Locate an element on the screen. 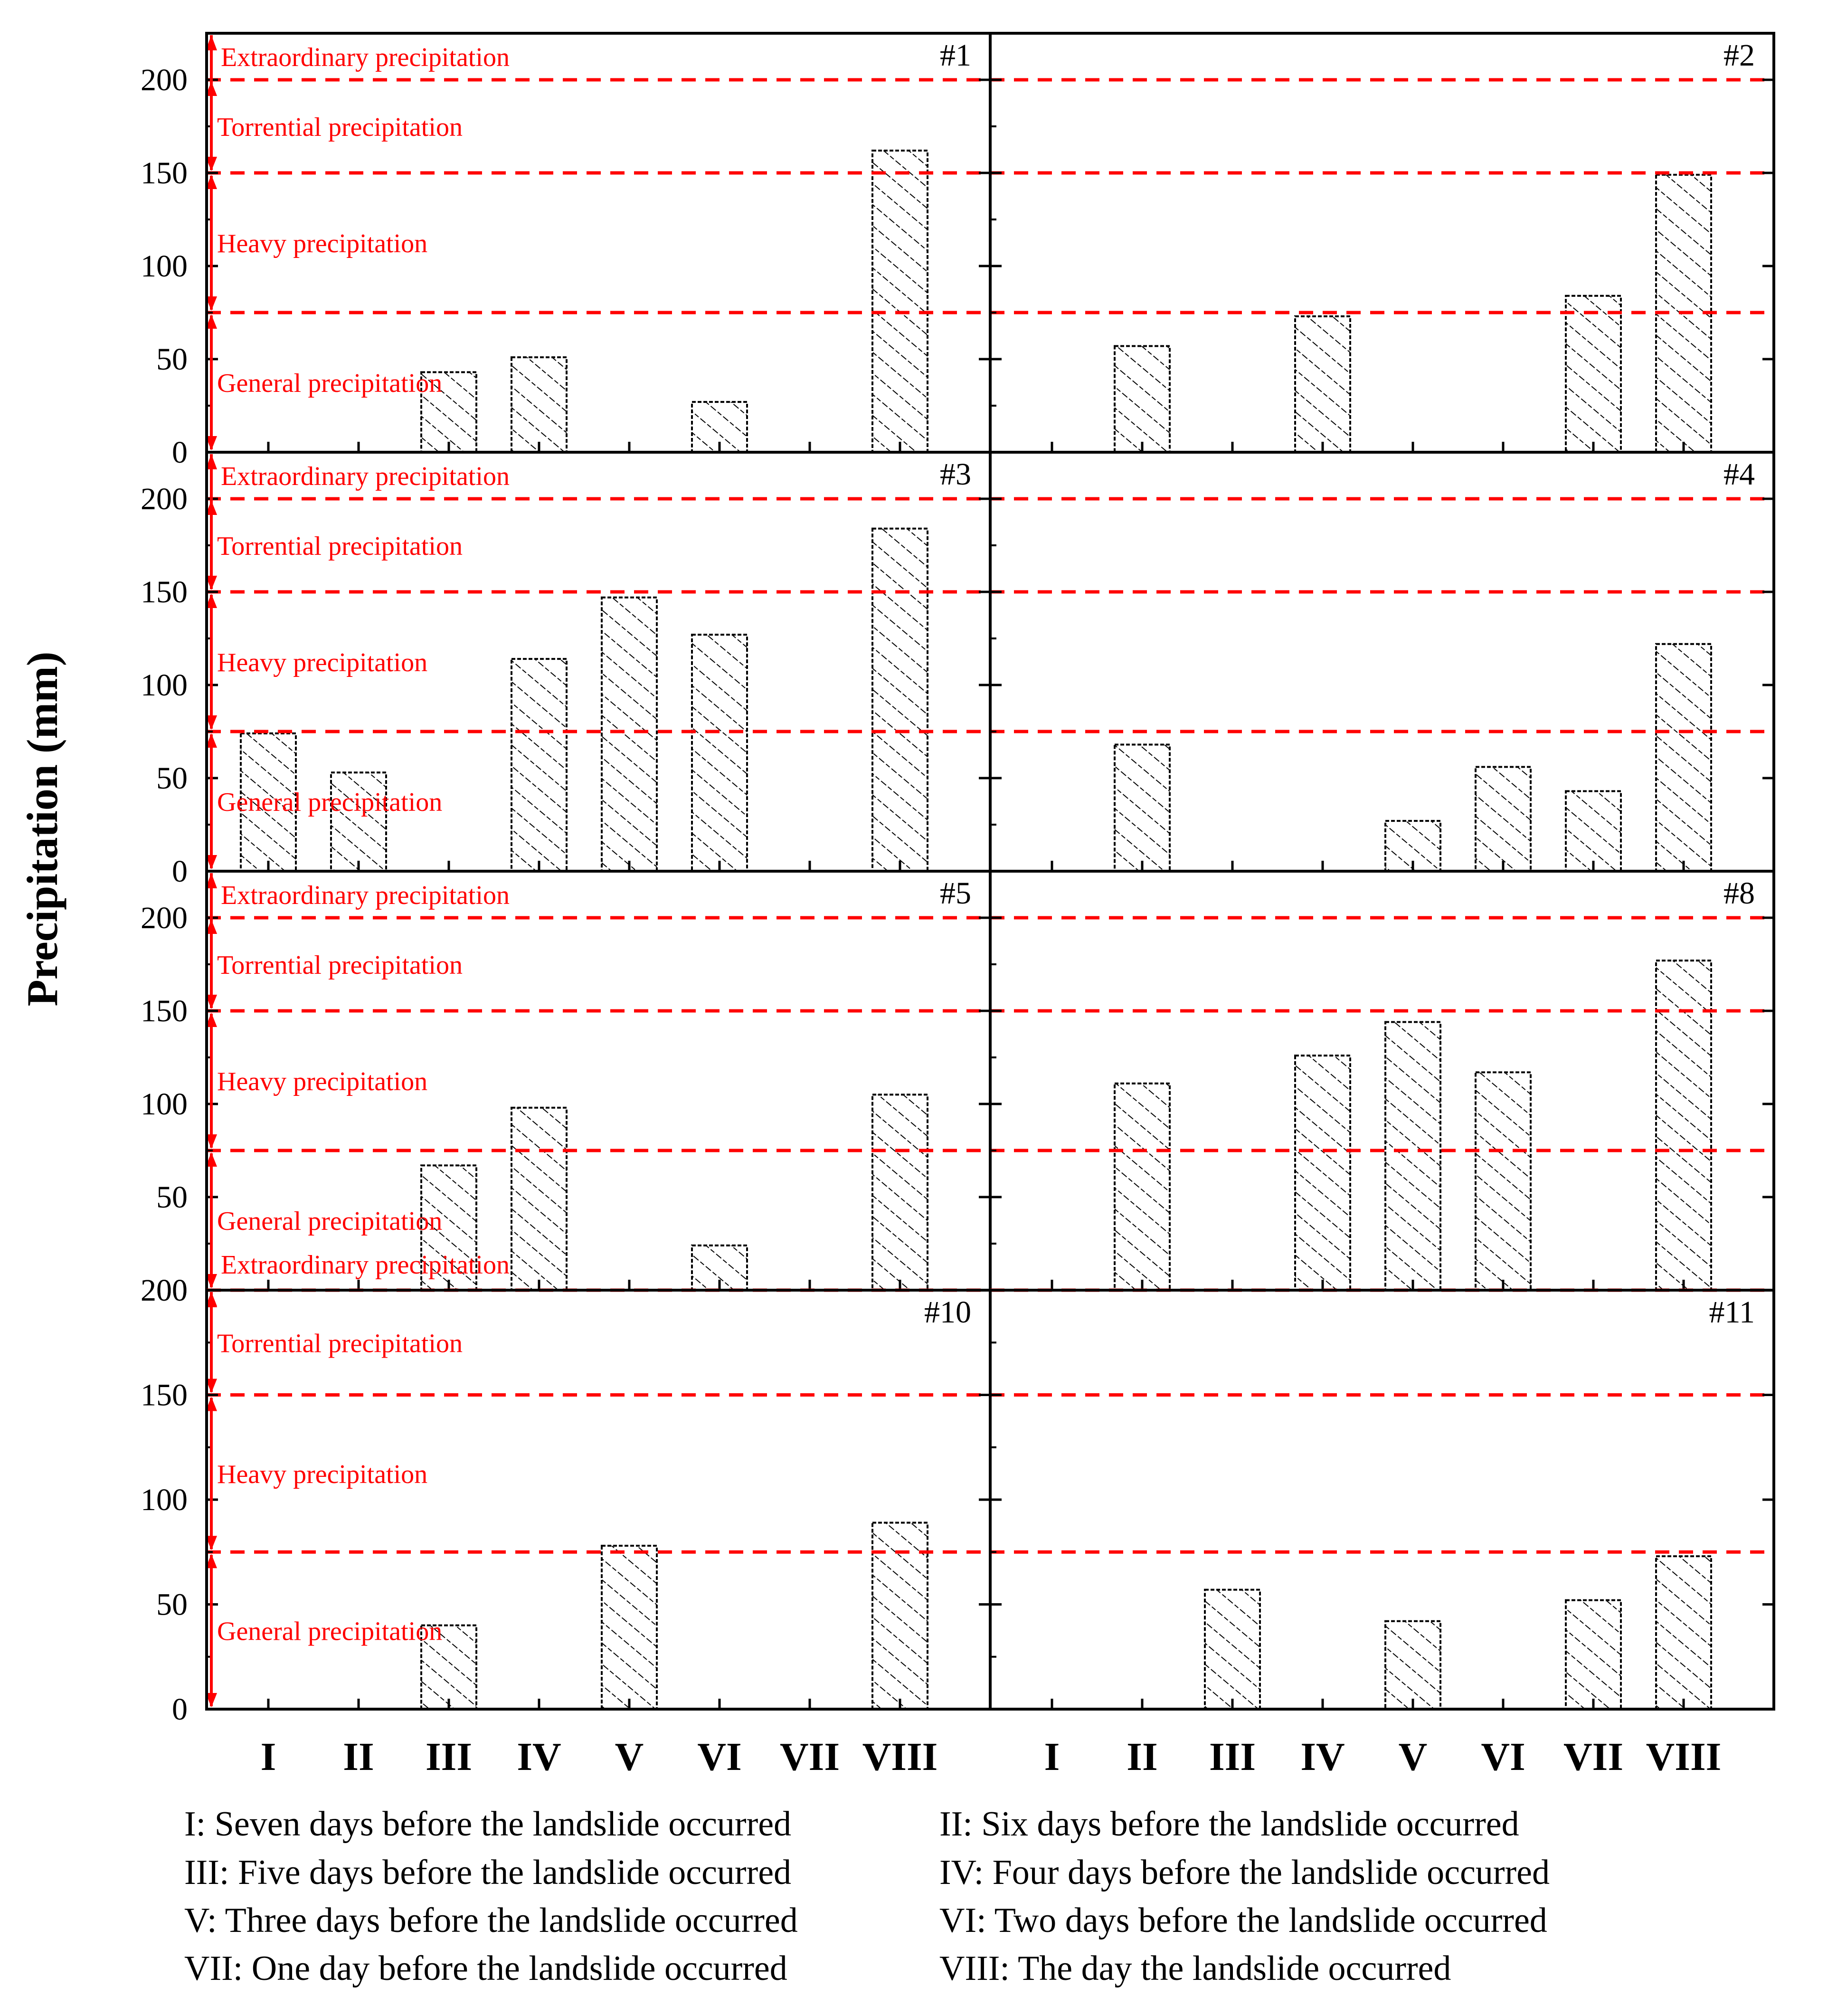 The image size is (1837, 2016). panel-8: #8 is located at coordinates (1382, 1081).